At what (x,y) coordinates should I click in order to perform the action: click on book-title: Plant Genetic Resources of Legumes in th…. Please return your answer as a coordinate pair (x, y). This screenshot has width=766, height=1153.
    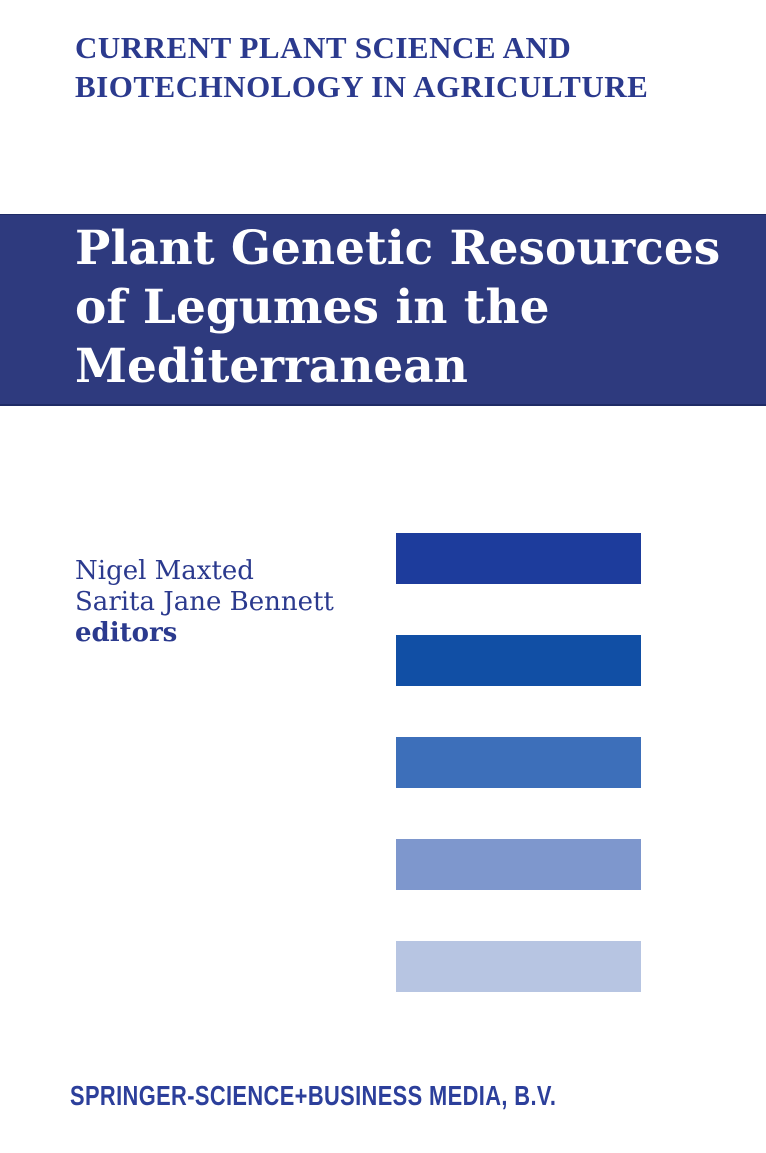
    Looking at the image, I should click on (397, 307).